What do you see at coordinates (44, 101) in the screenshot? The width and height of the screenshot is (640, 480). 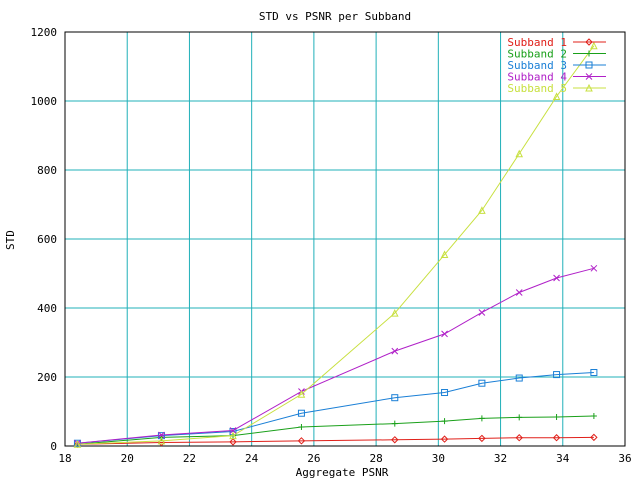 I see `y-tick-label: 1000` at bounding box center [44, 101].